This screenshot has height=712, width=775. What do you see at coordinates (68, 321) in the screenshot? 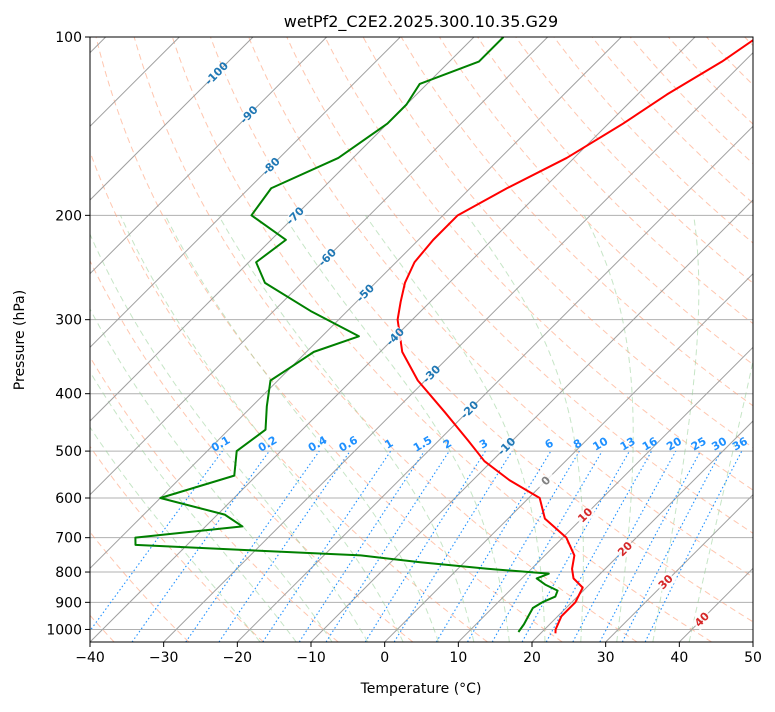
I see `y-tick-label: 300` at bounding box center [68, 321].